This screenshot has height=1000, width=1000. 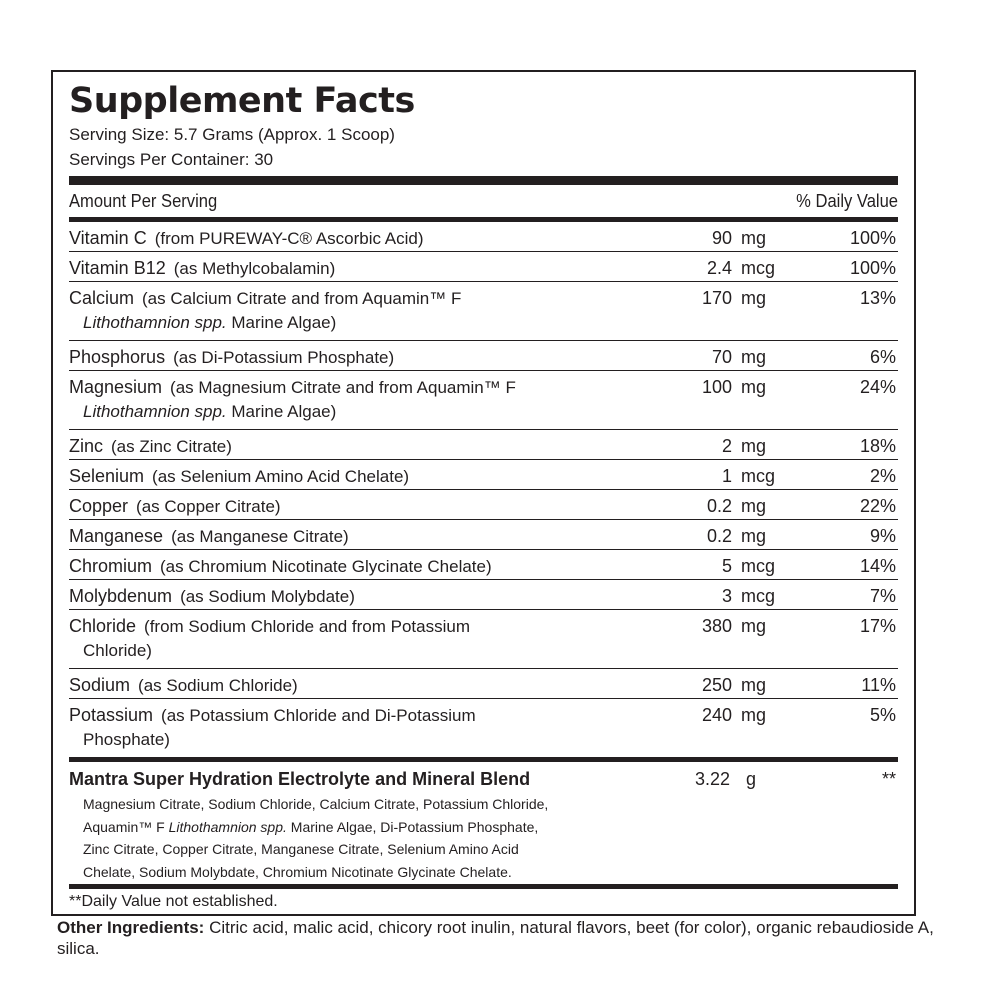 I want to click on nutrient-label: Molybdenum, so click(x=121, y=596).